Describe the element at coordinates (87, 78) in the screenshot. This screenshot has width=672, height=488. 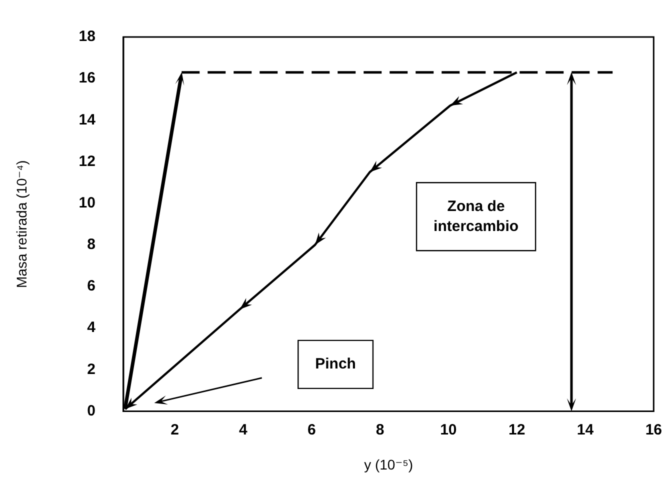
I see `y-tick-label: 16` at that location.